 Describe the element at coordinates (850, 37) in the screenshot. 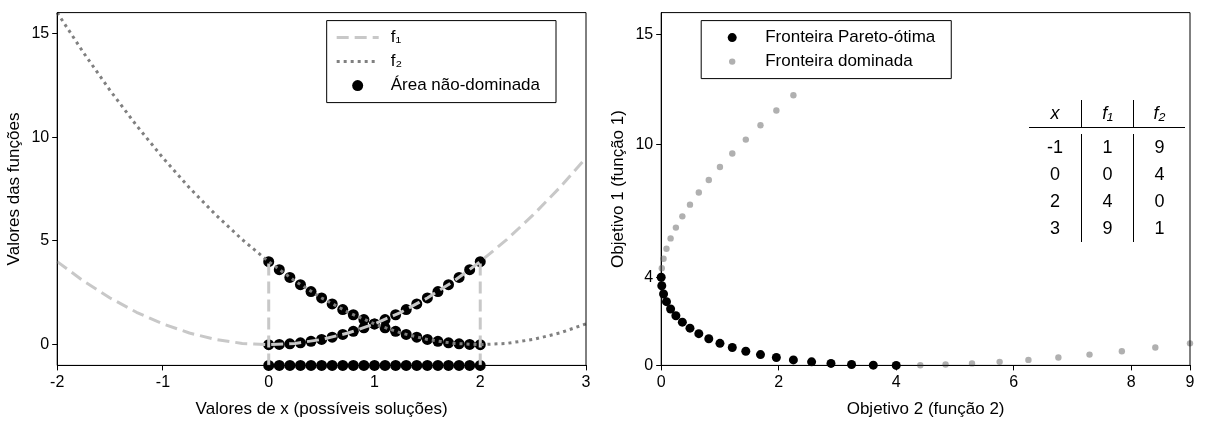

I see `legend-label: Fronteira Pareto-ótima` at that location.